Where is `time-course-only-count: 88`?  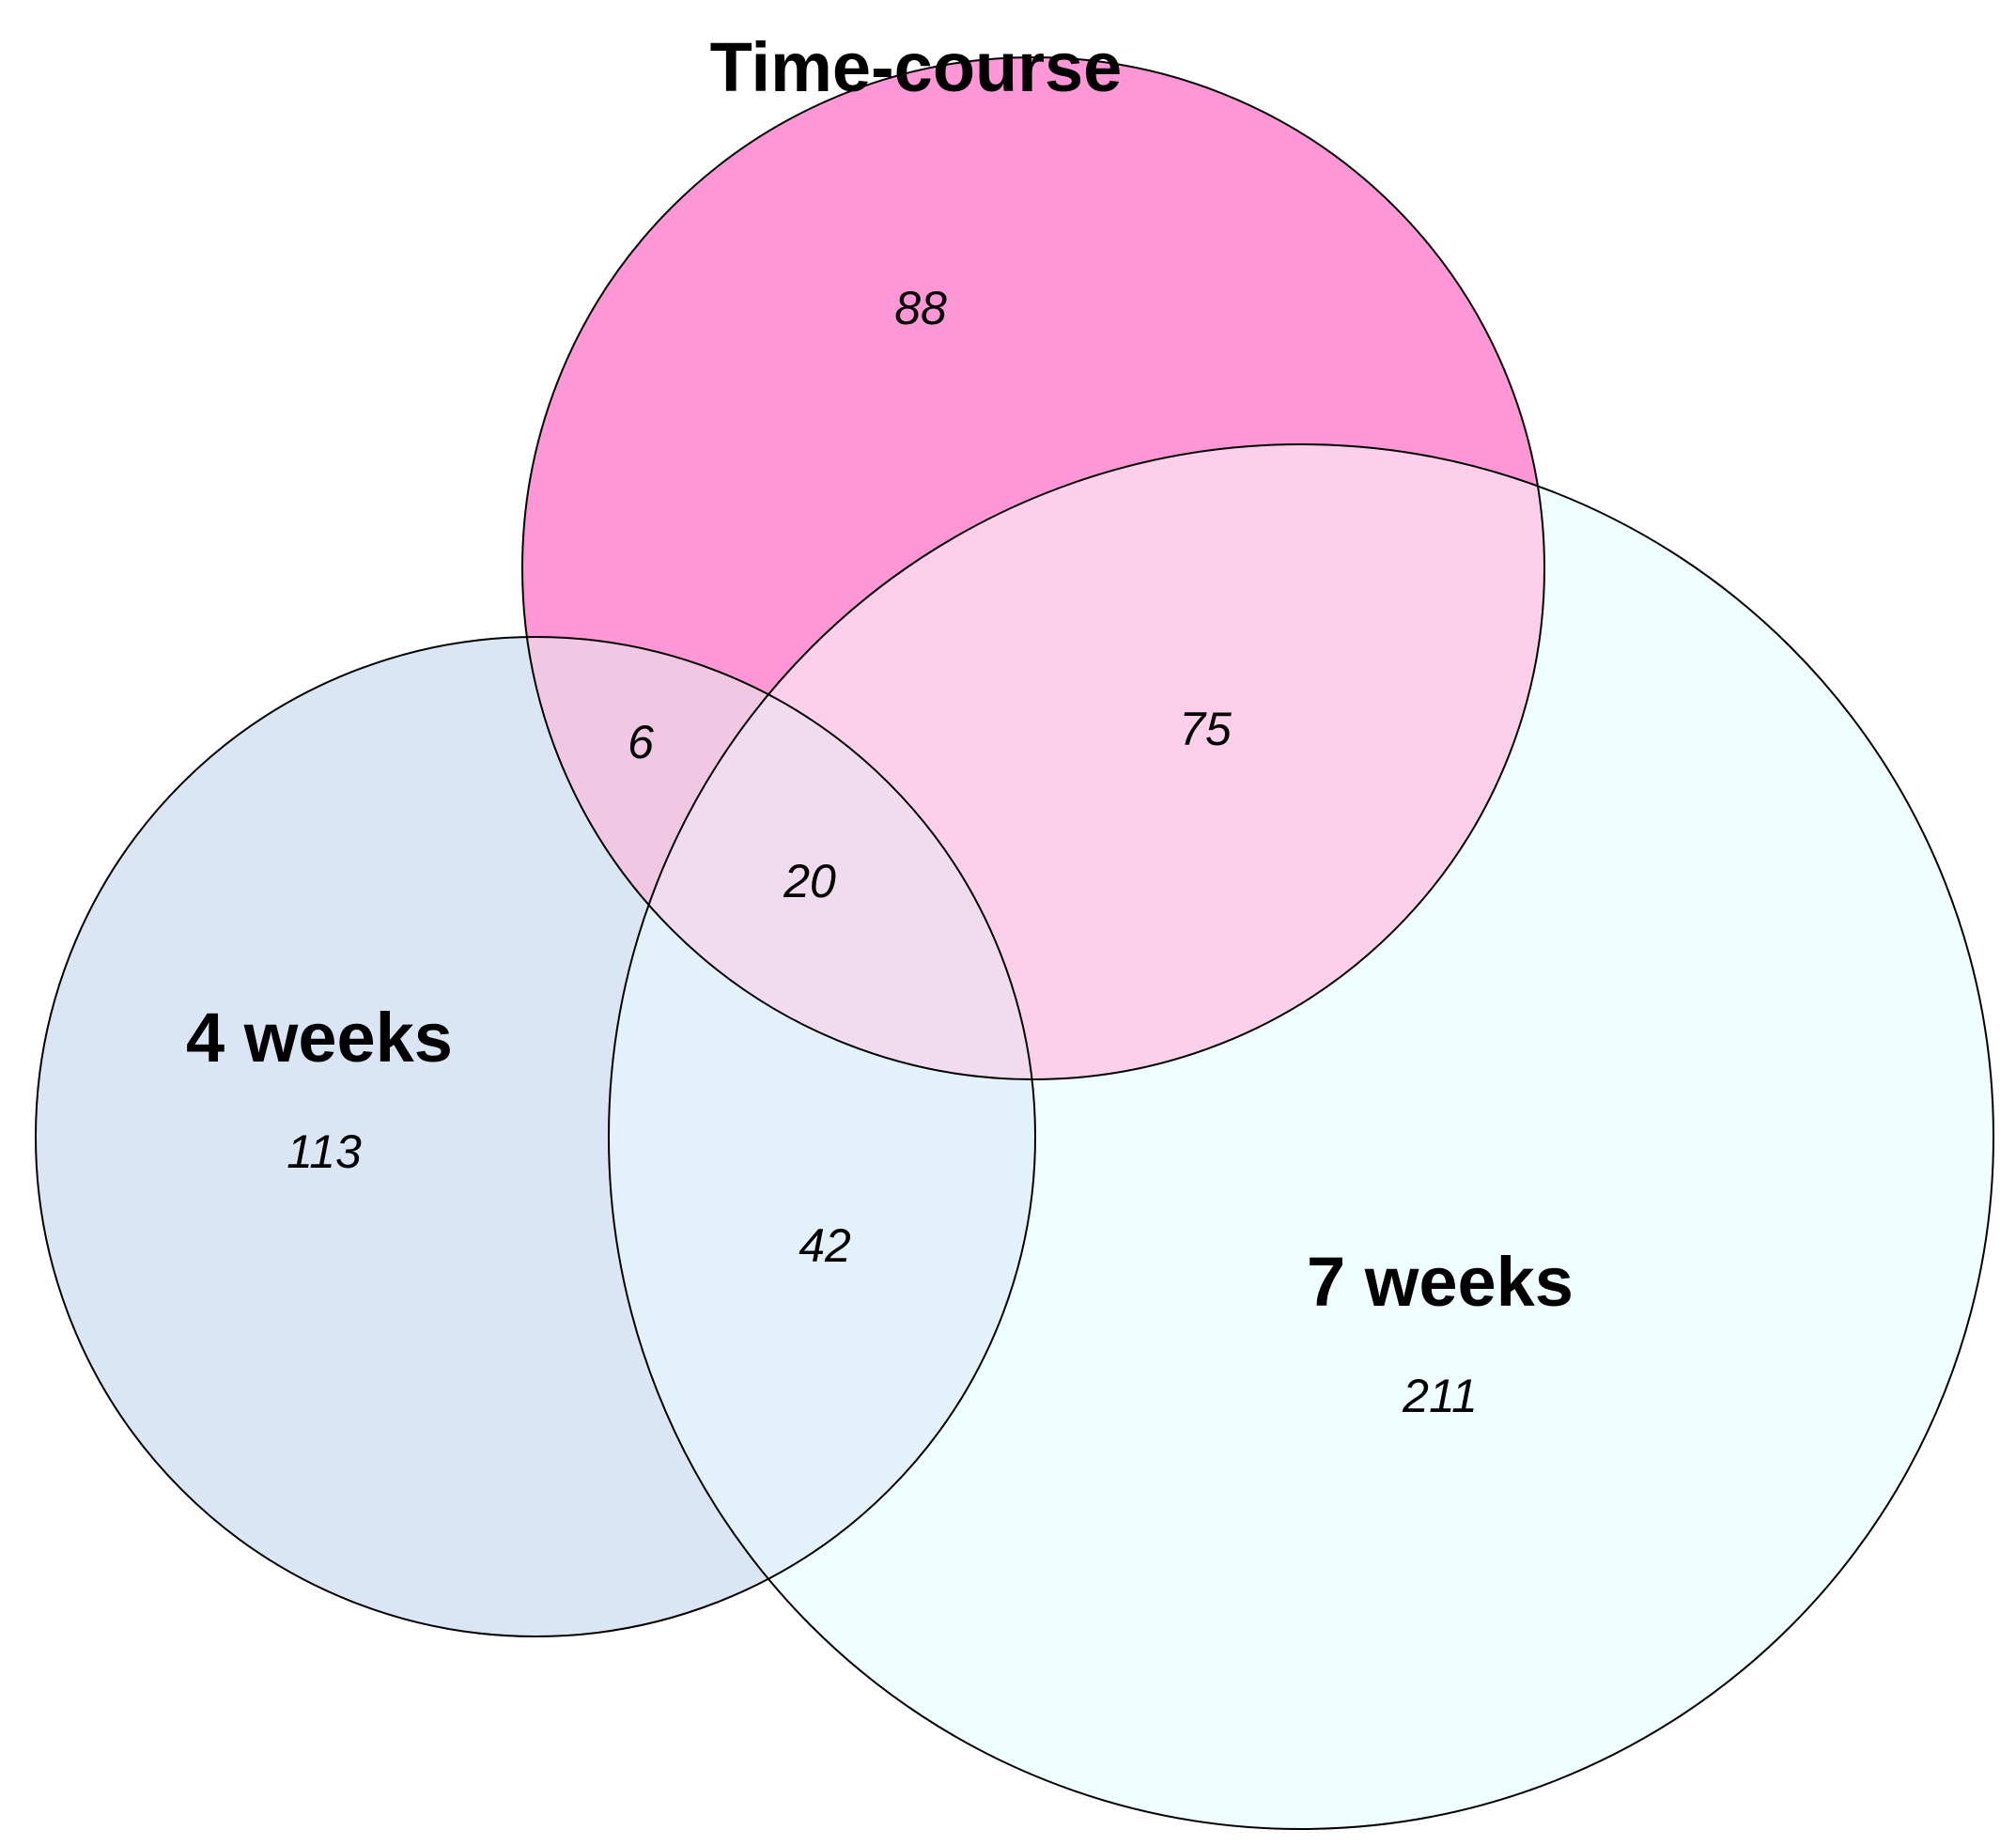 time-course-only-count: 88 is located at coordinates (920, 308).